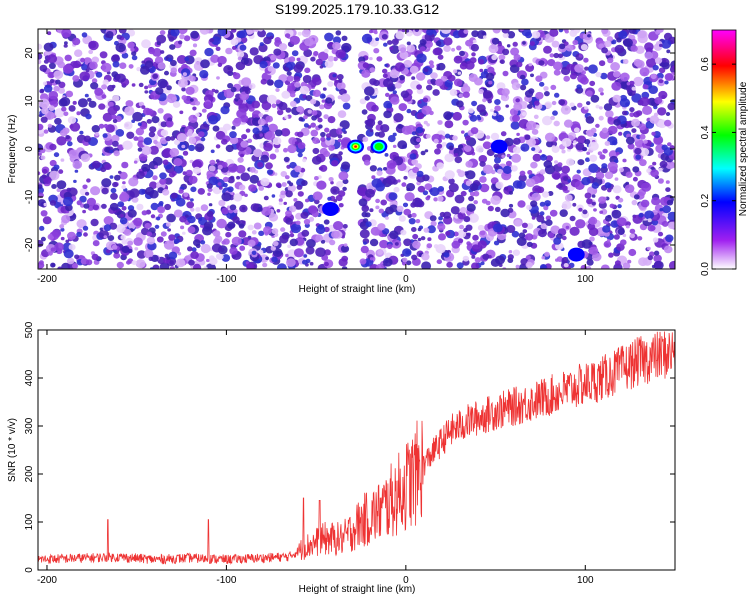 Image resolution: width=750 pixels, height=600 pixels. I want to click on heatmap-hotspot, so click(576, 254).